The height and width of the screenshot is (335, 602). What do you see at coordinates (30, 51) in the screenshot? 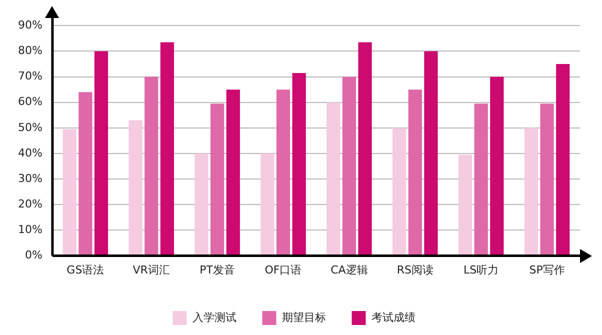
I see `y-tick-label: 80%` at bounding box center [30, 51].